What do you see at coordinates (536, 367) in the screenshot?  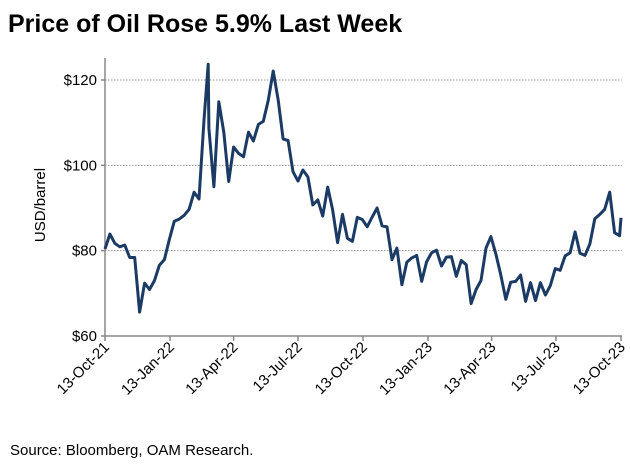 I see `x-tick-label: 13-Jul-23` at bounding box center [536, 367].